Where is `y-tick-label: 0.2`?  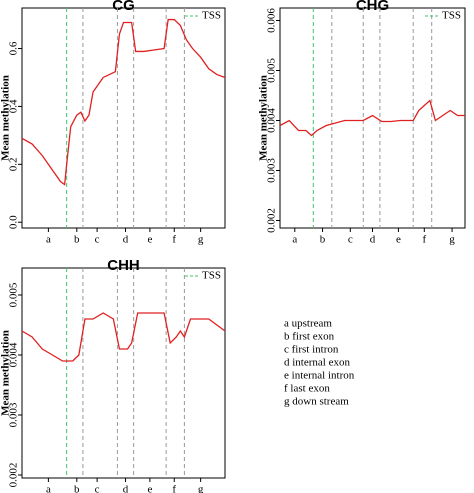
y-tick-label: 0.2 is located at coordinates (14, 164).